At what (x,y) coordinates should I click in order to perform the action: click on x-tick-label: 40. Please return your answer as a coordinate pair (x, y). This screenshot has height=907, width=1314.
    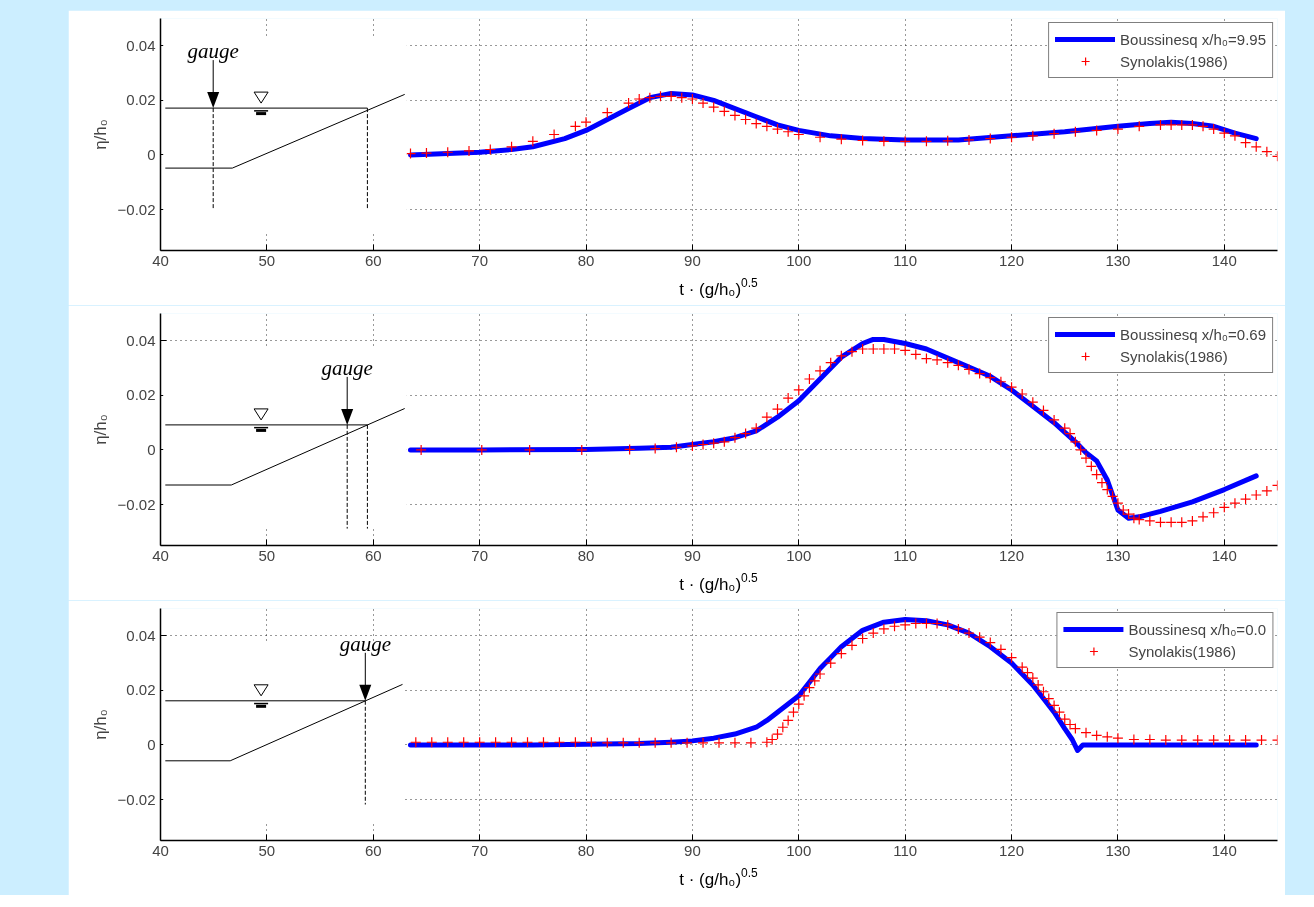
    Looking at the image, I should click on (160, 850).